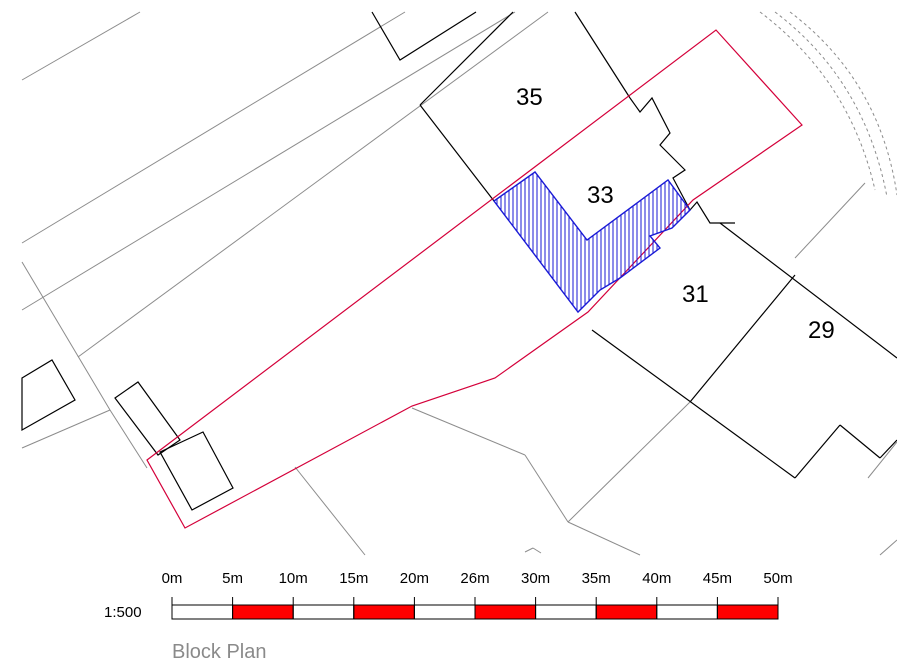 This screenshot has width=897, height=668. I want to click on scale-tick-label: 45m, so click(717, 578).